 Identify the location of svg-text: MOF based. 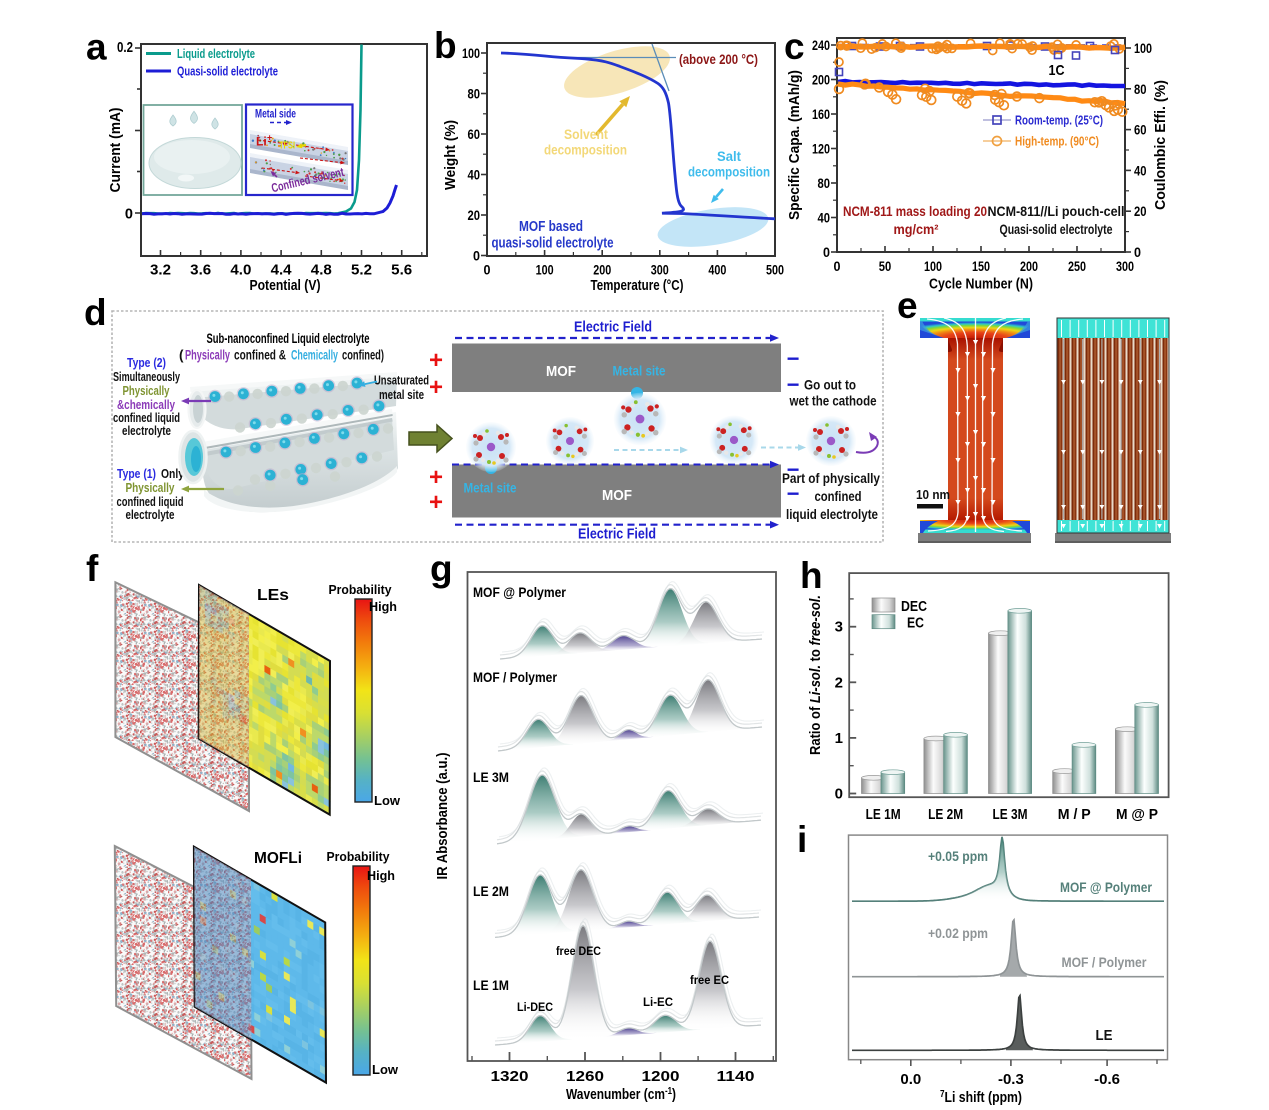
(551, 227).